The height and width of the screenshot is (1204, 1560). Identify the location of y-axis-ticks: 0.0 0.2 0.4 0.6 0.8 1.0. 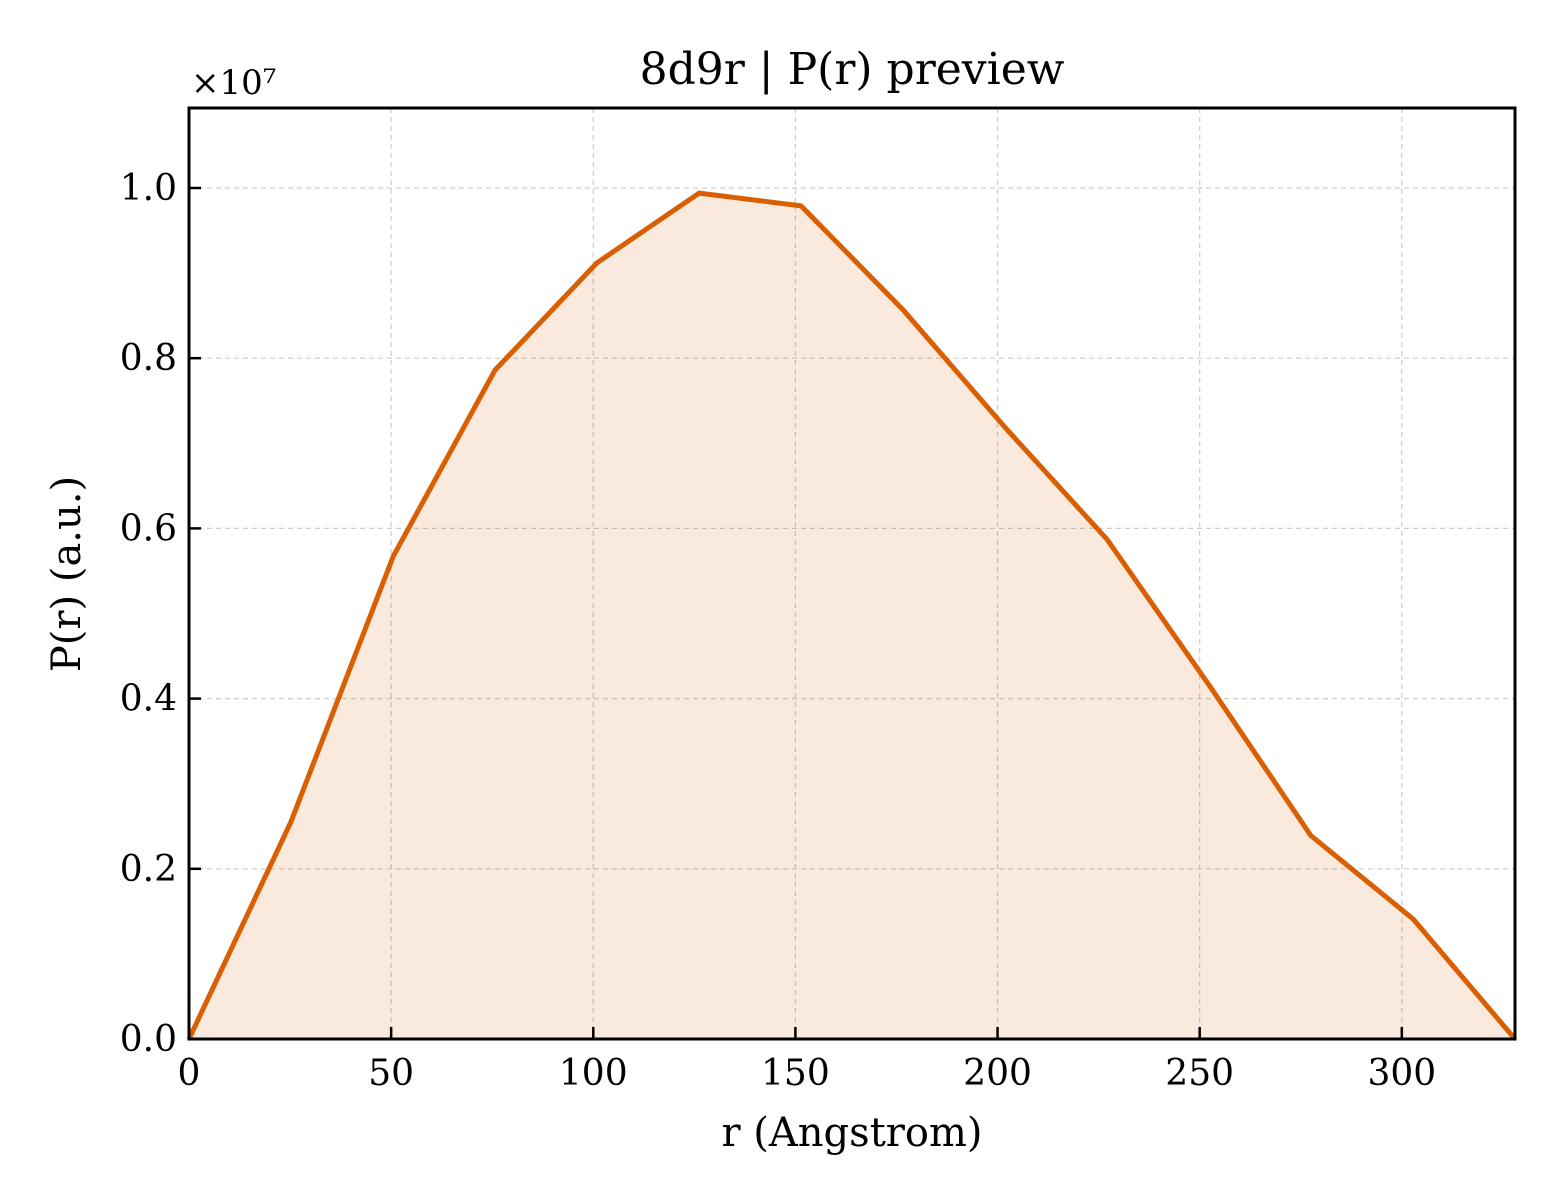
(160, 614).